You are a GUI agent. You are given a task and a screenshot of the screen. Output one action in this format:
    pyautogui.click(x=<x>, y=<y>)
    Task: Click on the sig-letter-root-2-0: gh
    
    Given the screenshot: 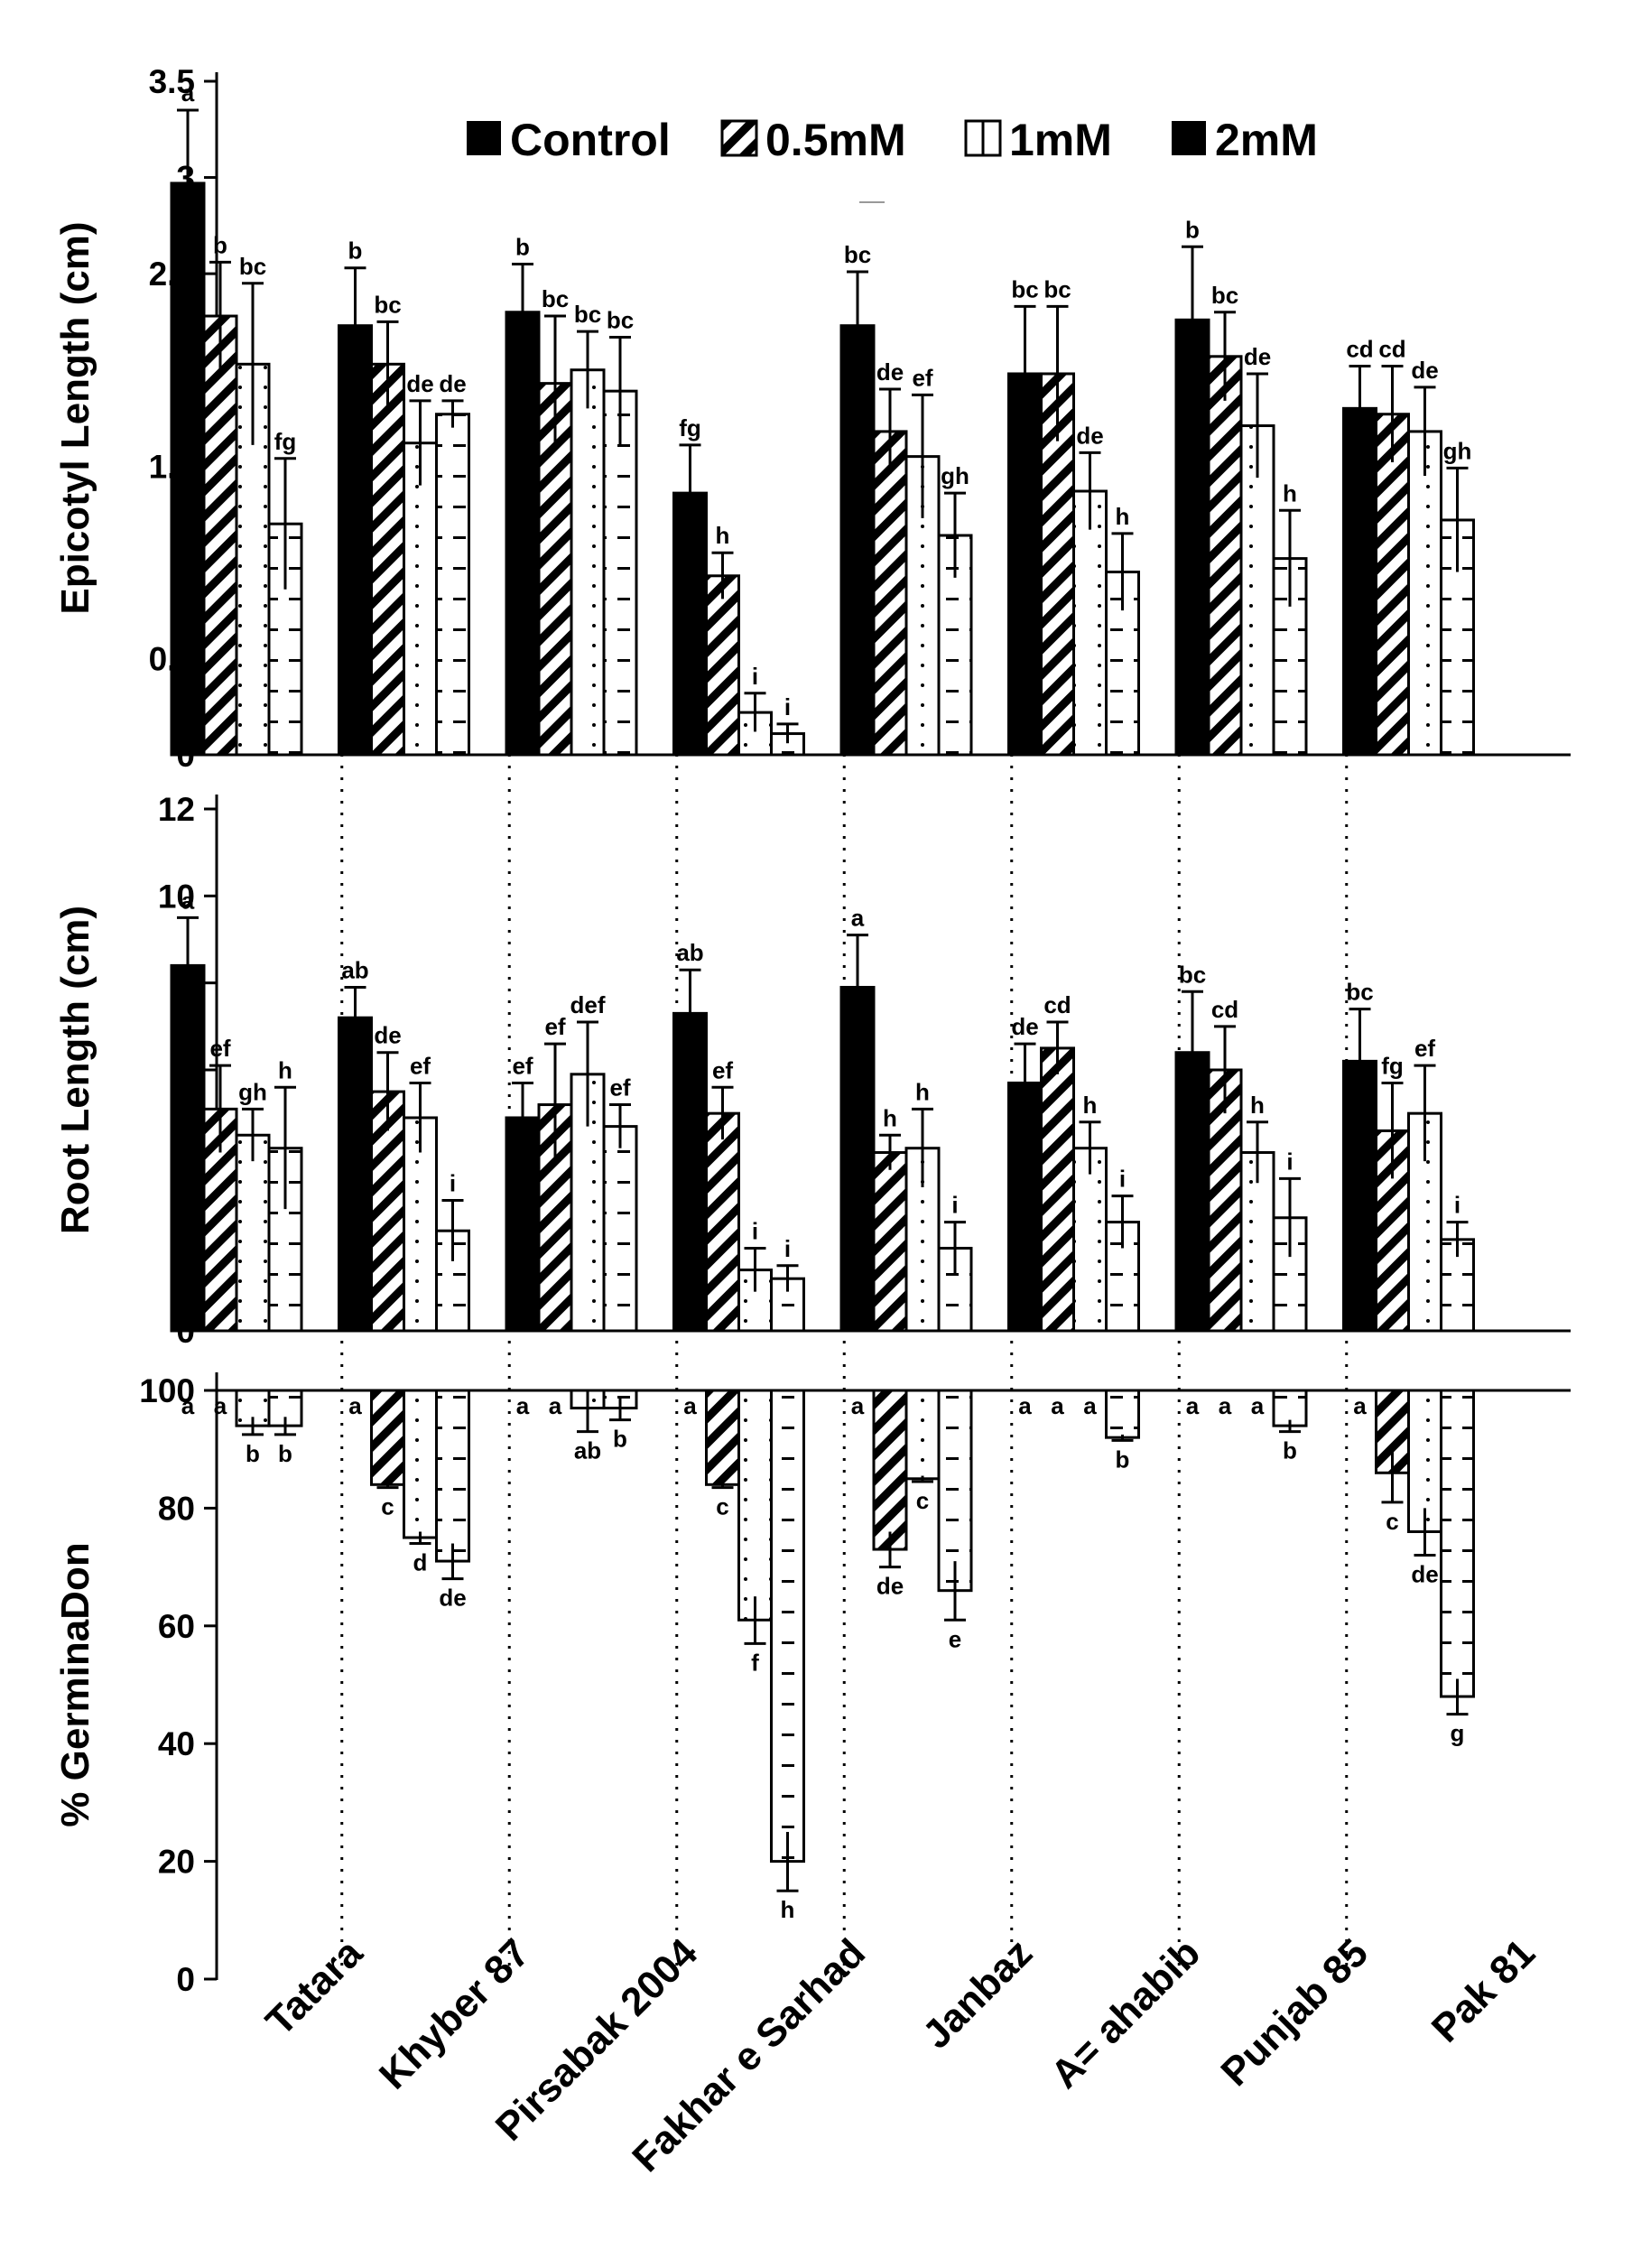 What is the action you would take?
    pyautogui.click(x=252, y=1091)
    